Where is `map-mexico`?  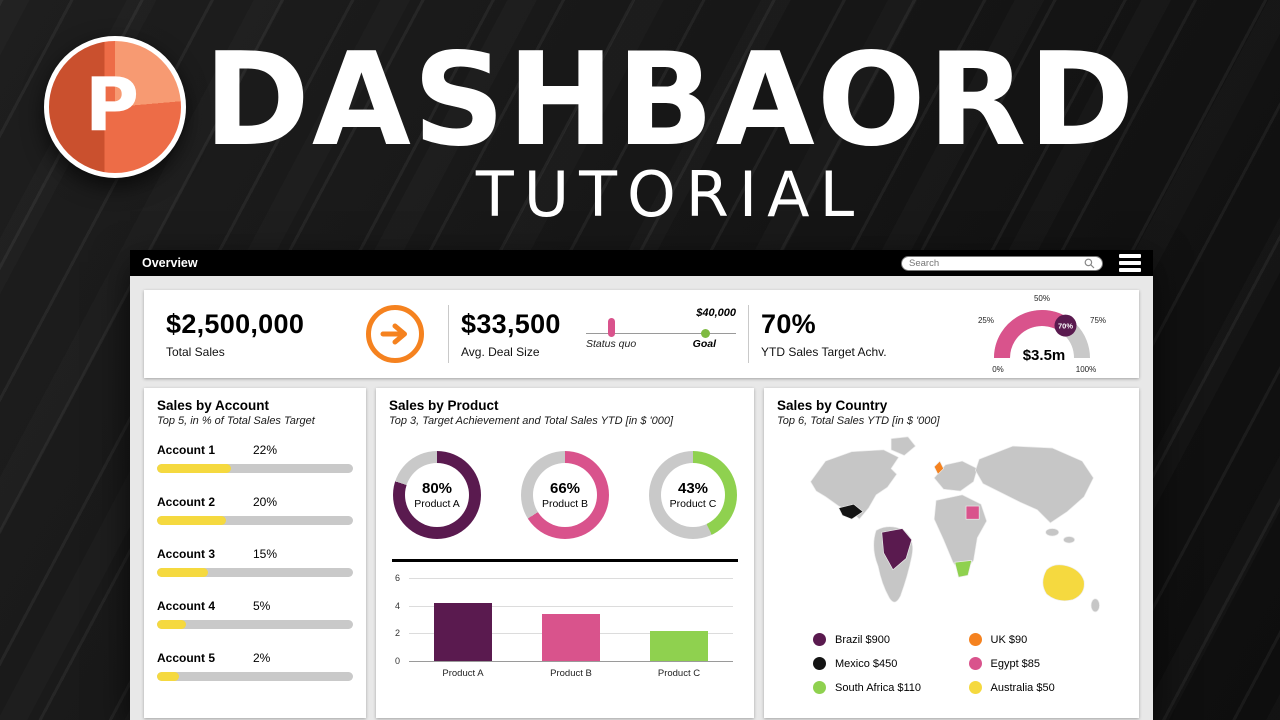 map-mexico is located at coordinates (850, 511).